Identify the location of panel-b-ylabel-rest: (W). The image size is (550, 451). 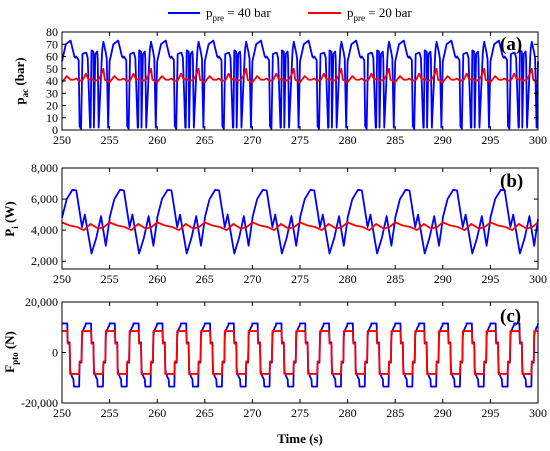
(9, 213).